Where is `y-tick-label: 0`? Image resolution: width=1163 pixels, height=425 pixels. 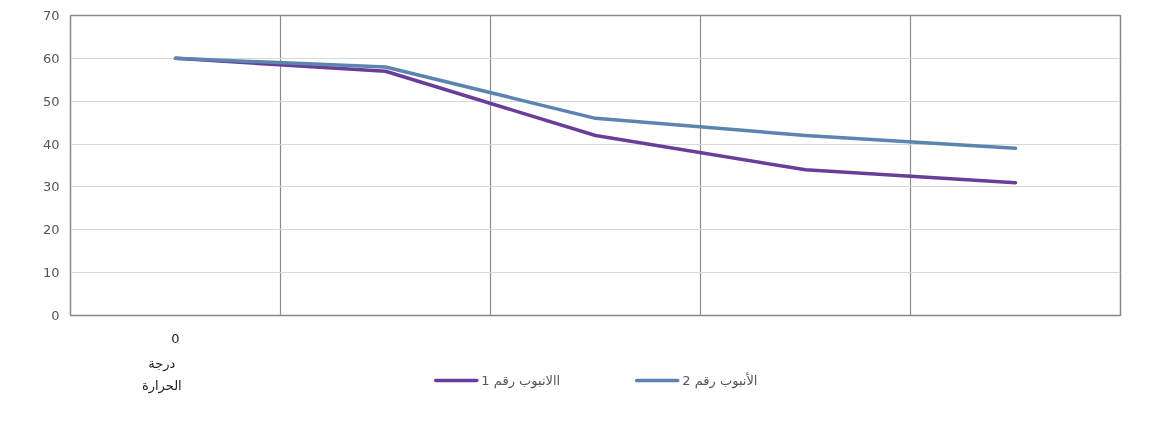 y-tick-label: 0 is located at coordinates (55, 315).